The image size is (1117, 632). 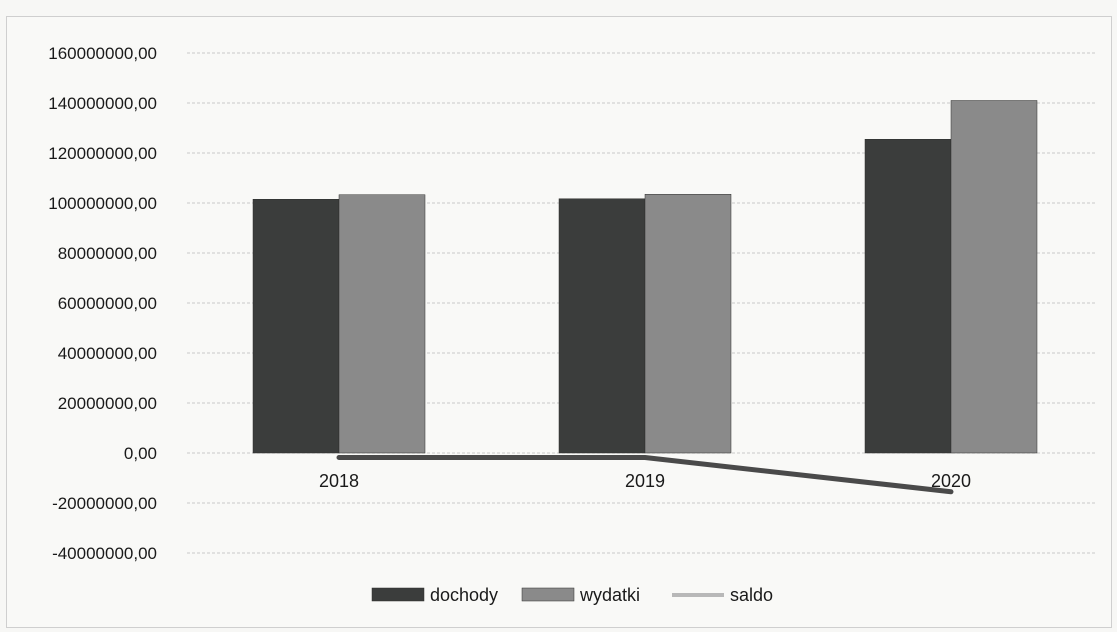 What do you see at coordinates (102, 153) in the screenshot?
I see `y-tick-label: 120000000,00` at bounding box center [102, 153].